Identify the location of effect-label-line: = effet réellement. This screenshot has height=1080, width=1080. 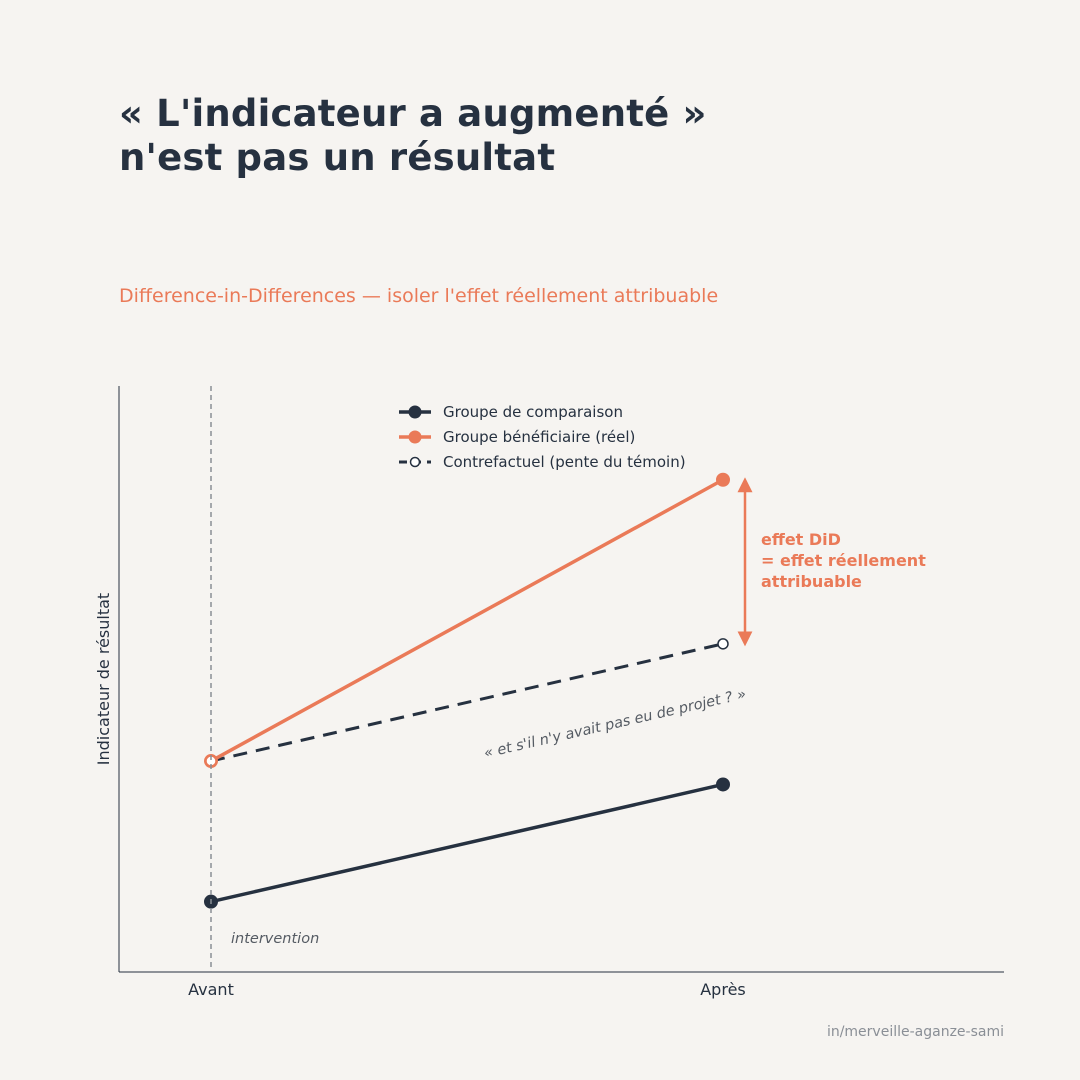
(843, 560).